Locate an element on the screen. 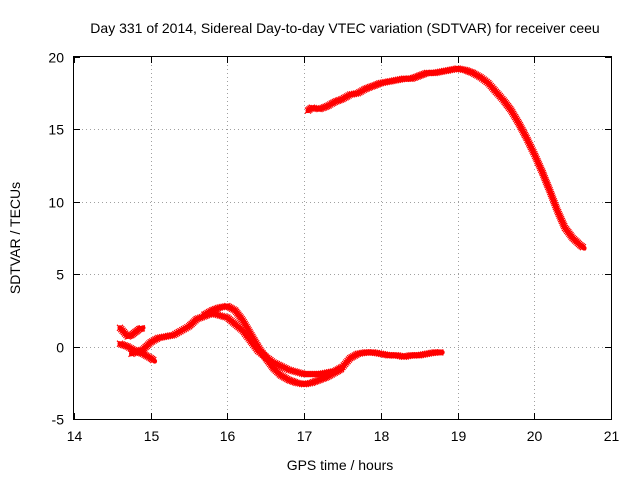  x-tick-label: 15 is located at coordinates (152, 436).